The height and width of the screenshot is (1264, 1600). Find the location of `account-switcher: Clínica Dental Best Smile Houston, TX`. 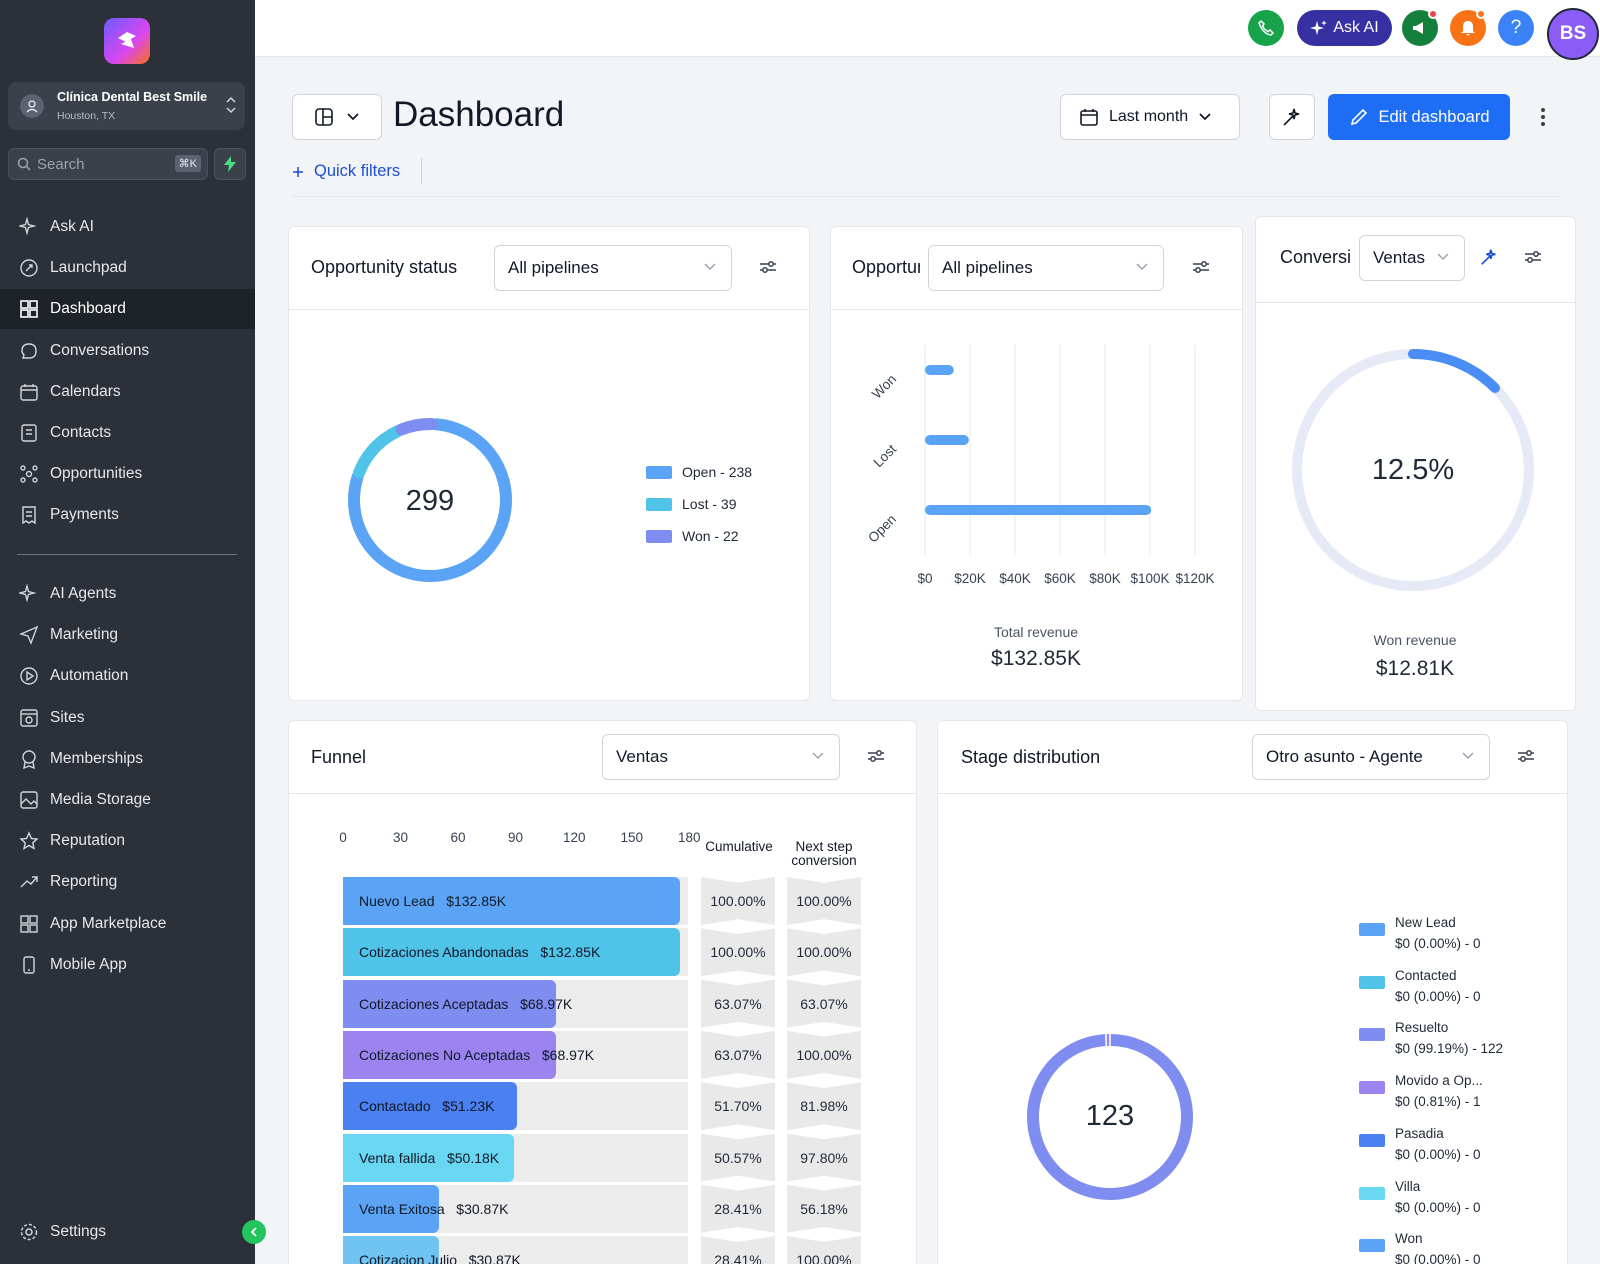

account-switcher: Clínica Dental Best Smile Houston, TX is located at coordinates (126, 106).